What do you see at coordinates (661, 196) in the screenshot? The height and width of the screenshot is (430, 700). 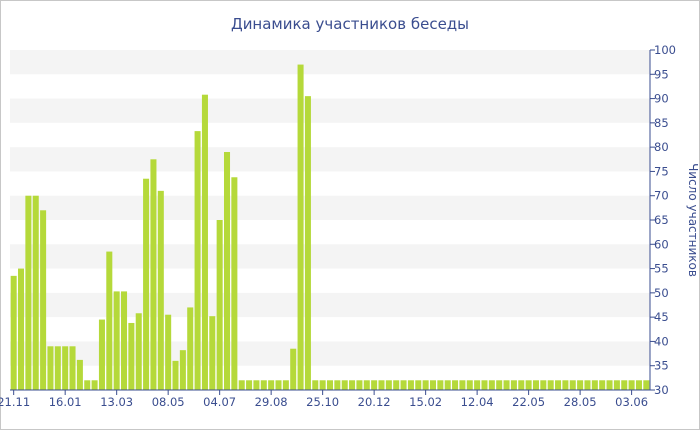 I see `y-tick-label: 70` at bounding box center [661, 196].